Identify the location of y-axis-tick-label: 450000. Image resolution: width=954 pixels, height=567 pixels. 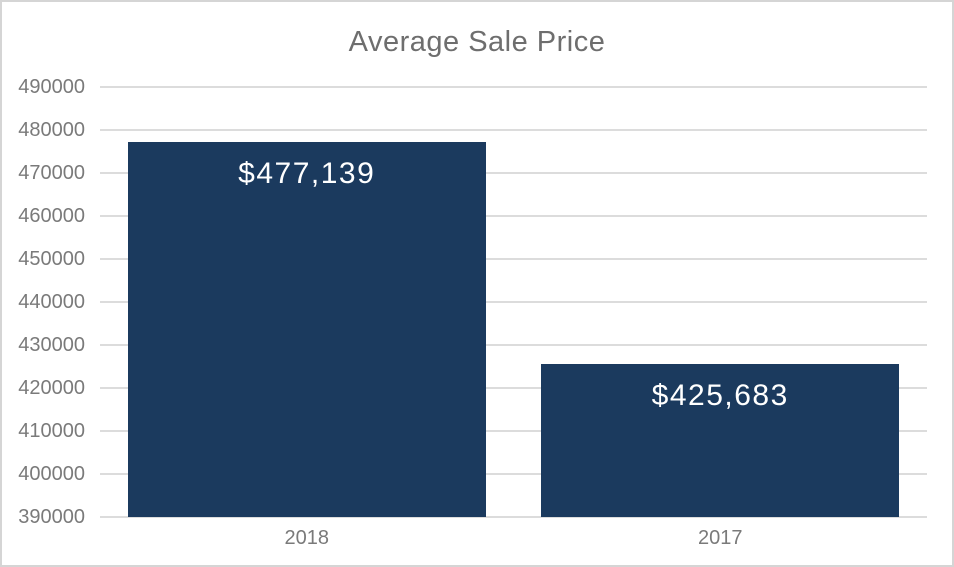
(51, 259).